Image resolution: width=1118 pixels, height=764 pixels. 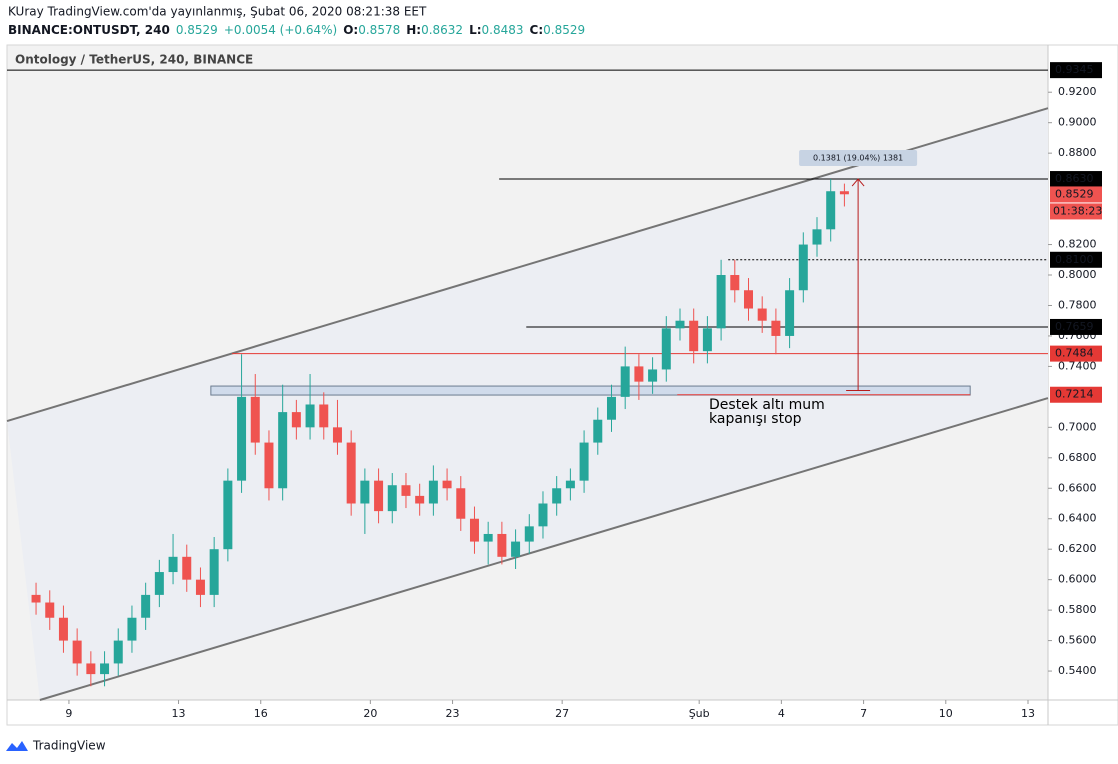 I want to click on price-tag-label: 0.7214, so click(x=1074, y=394).